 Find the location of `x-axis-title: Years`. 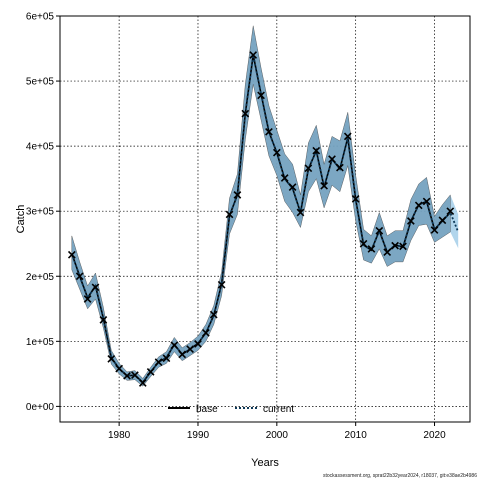

x-axis-title: Years is located at coordinates (265, 463).